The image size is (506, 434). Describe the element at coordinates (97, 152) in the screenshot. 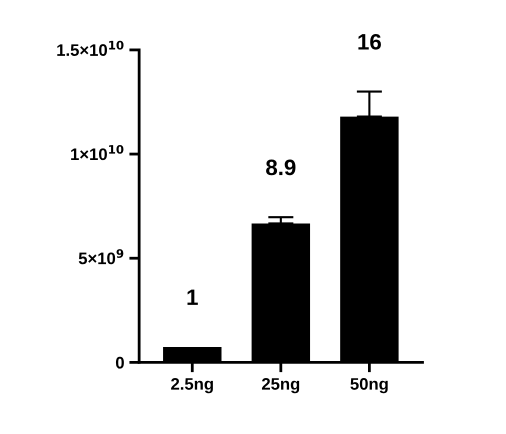

I see `y-tick-label: 1×10$^{10}$` at that location.